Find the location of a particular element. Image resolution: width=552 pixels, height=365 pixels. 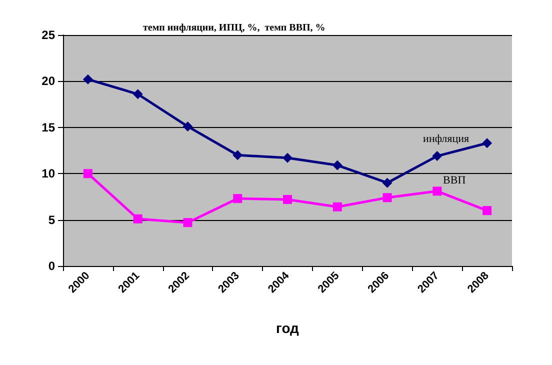

y-tick-label: 0 is located at coordinates (52, 266).